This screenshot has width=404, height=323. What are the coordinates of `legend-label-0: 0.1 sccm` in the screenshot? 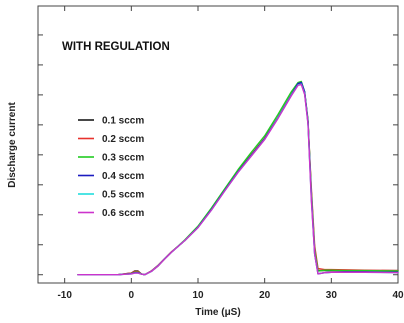 It's located at (123, 121).